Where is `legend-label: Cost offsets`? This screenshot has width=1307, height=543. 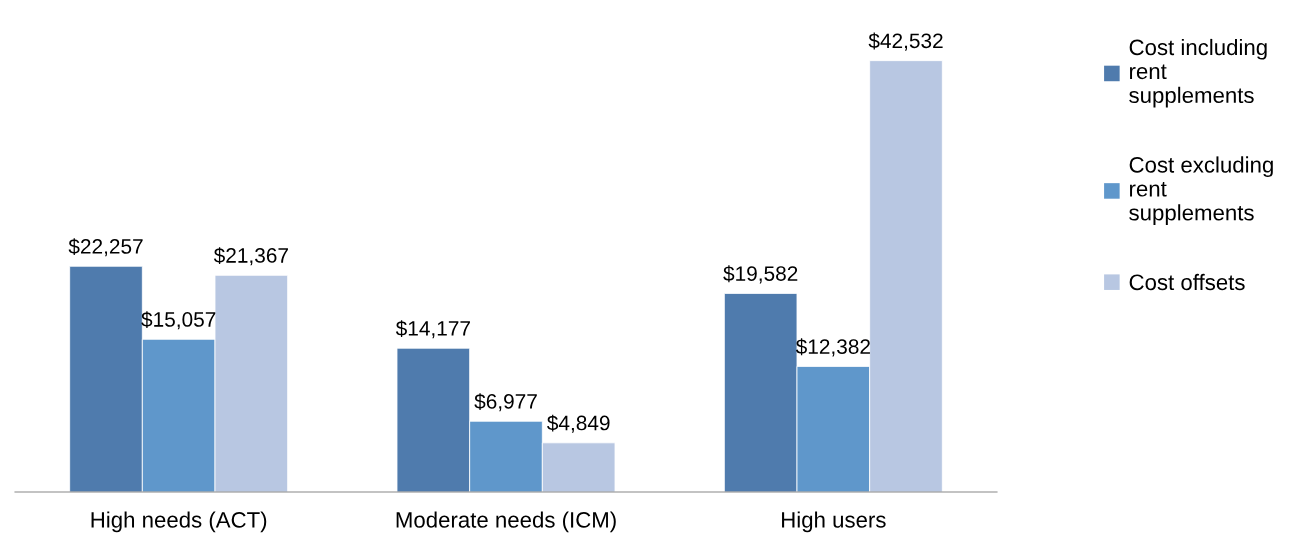 legend-label: Cost offsets is located at coordinates (1187, 282).